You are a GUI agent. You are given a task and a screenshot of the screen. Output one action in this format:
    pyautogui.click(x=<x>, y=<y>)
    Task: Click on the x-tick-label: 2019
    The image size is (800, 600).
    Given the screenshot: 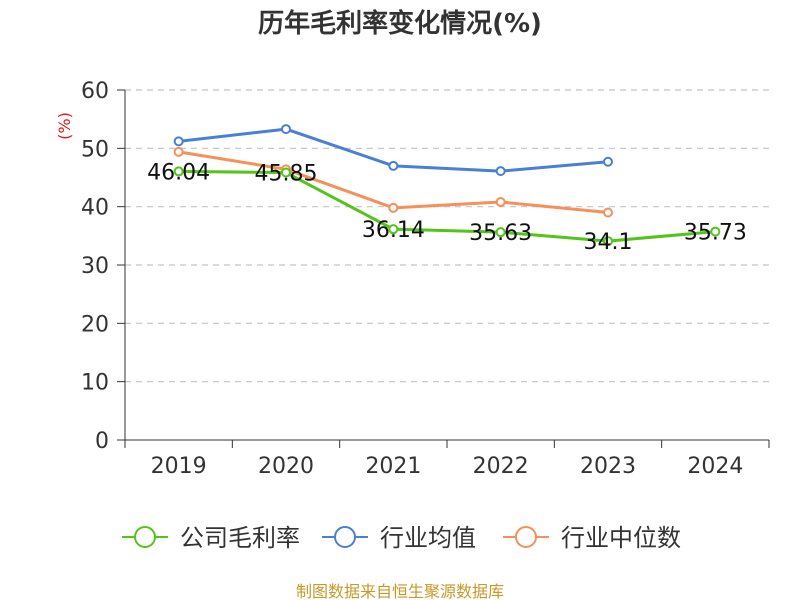 What is the action you would take?
    pyautogui.click(x=179, y=466)
    